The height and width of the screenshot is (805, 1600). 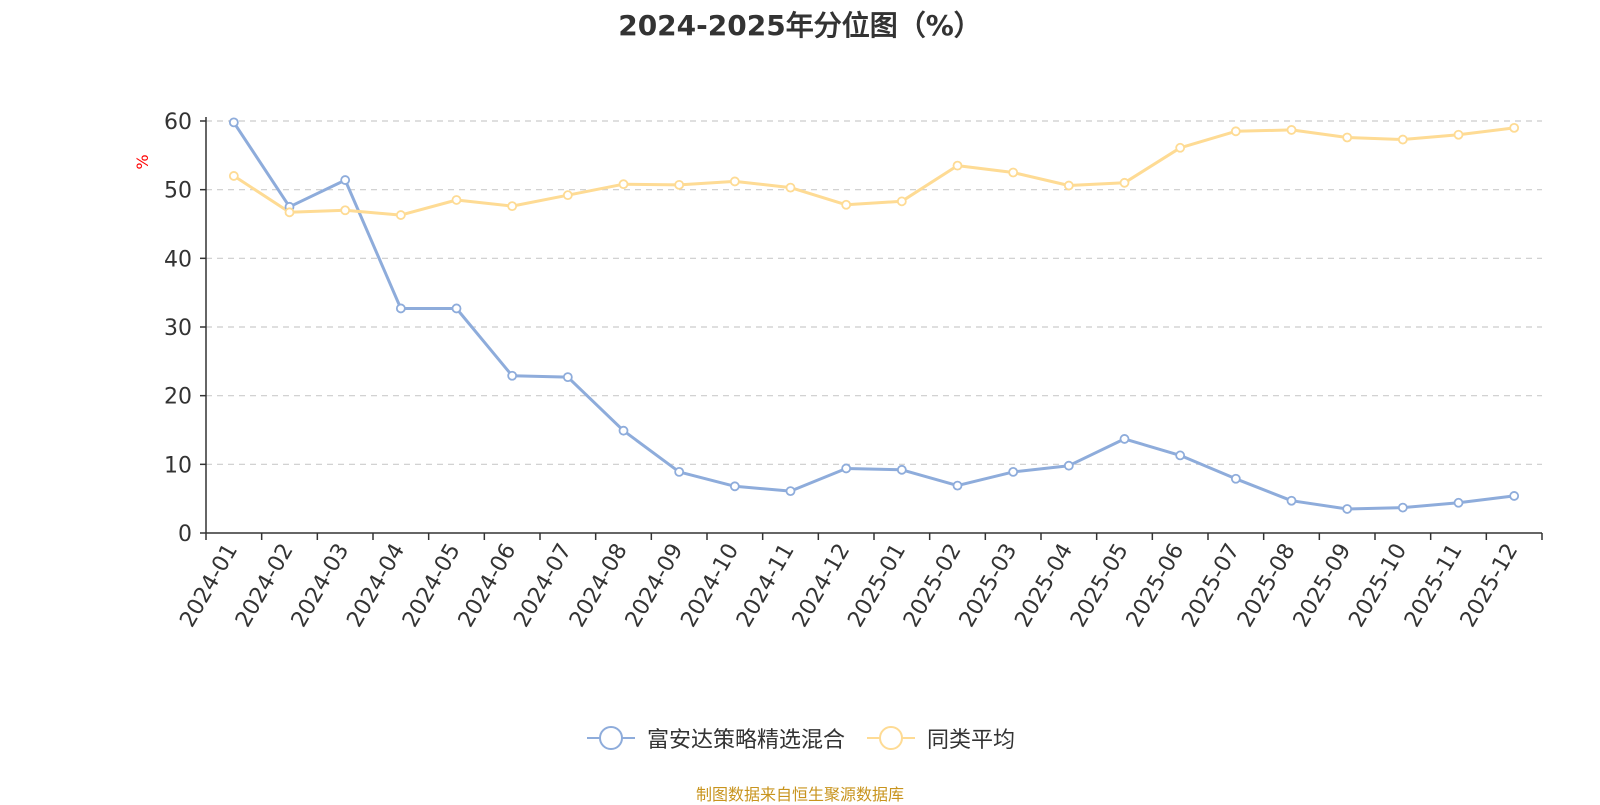 I want to click on y-tick-label-0: 0, so click(x=185, y=534).